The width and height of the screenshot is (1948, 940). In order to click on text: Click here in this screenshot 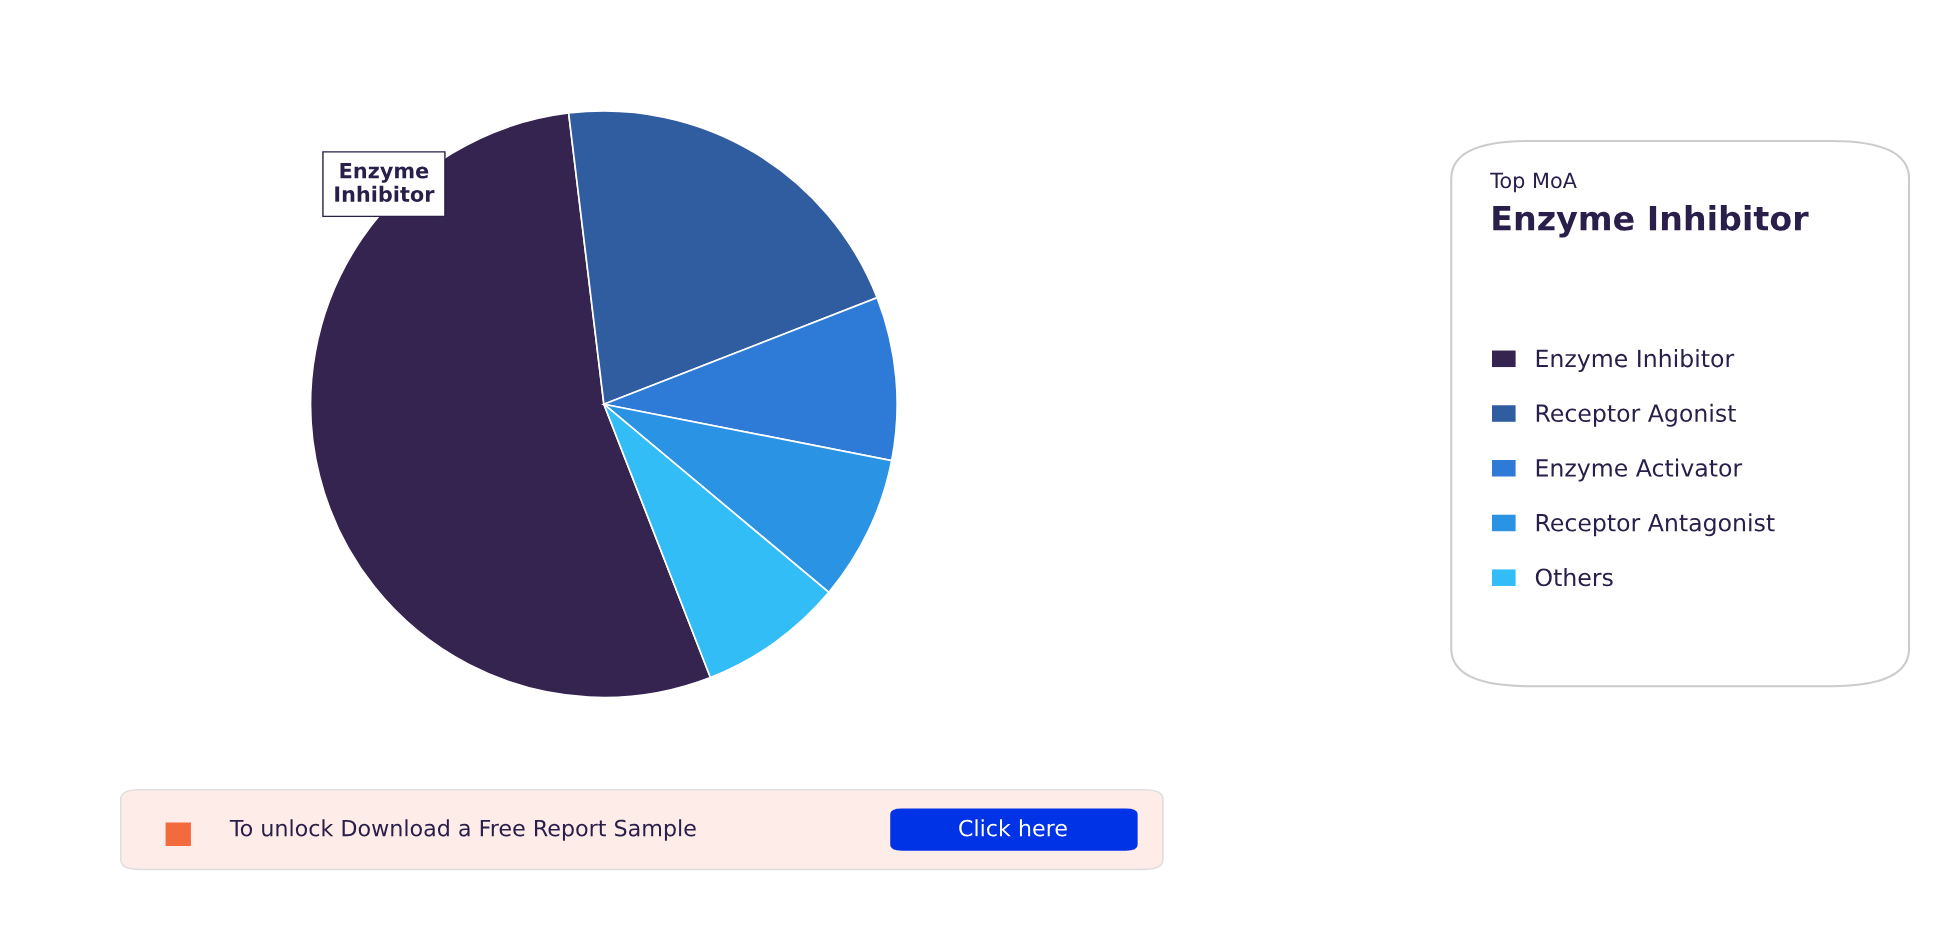, I will do `click(1013, 828)`.